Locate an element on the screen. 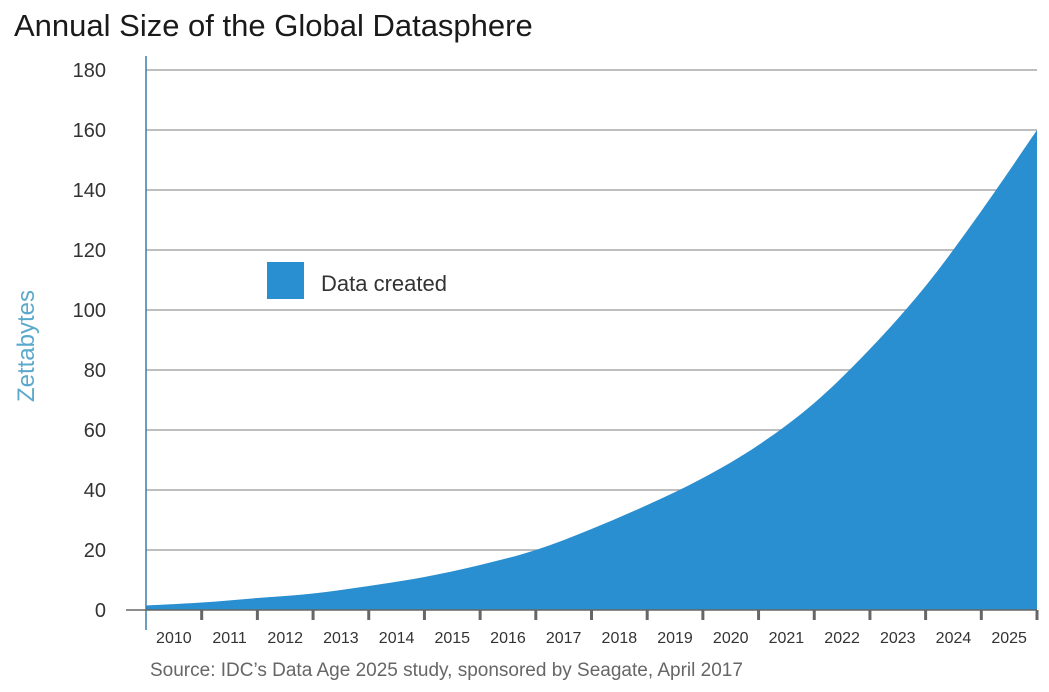 The height and width of the screenshot is (692, 1049). x-tick-2018: 2018 is located at coordinates (620, 638).